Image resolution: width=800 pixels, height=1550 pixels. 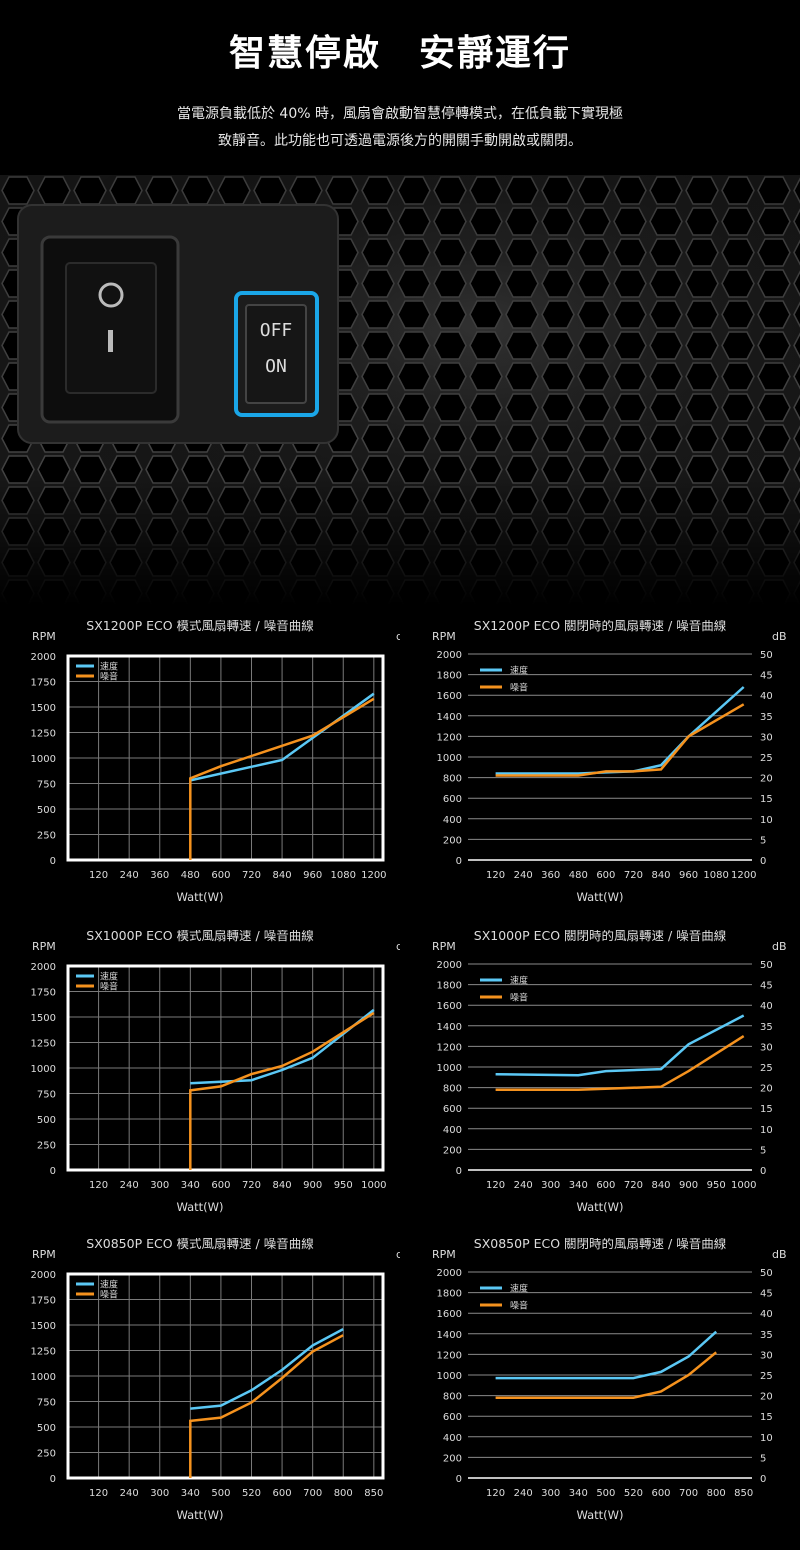 What do you see at coordinates (276, 354) in the screenshot?
I see `fan-mode-switch` at bounding box center [276, 354].